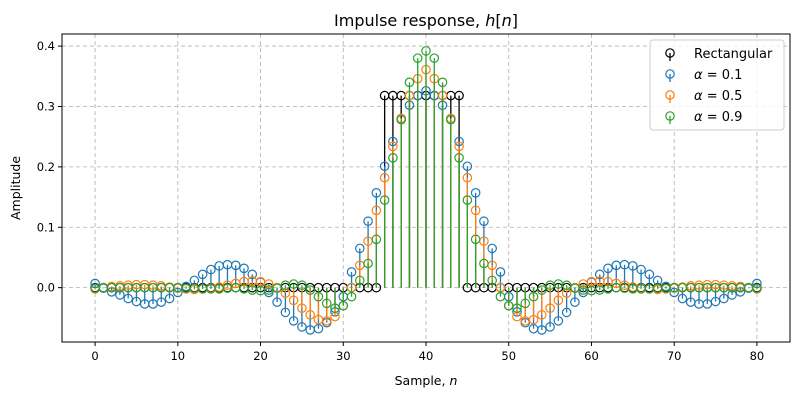 The height and width of the screenshot is (400, 800). I want to click on x-tick-label: 50, so click(508, 356).